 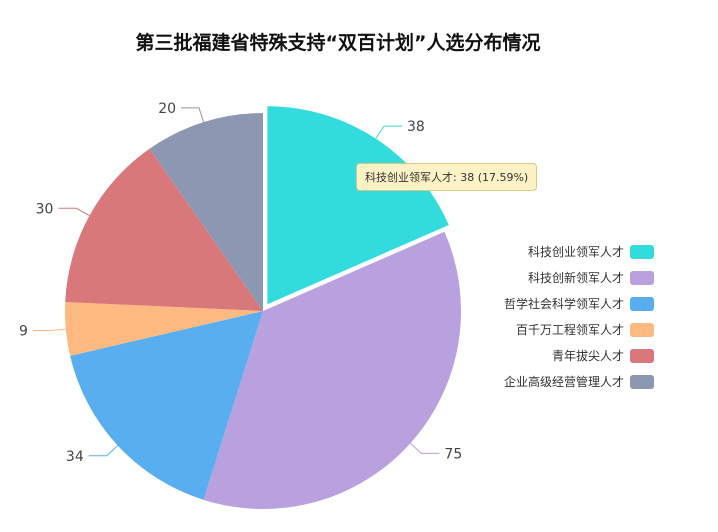 I want to click on legend-item-innovation: 科技创新领军人才, so click(x=591, y=277).